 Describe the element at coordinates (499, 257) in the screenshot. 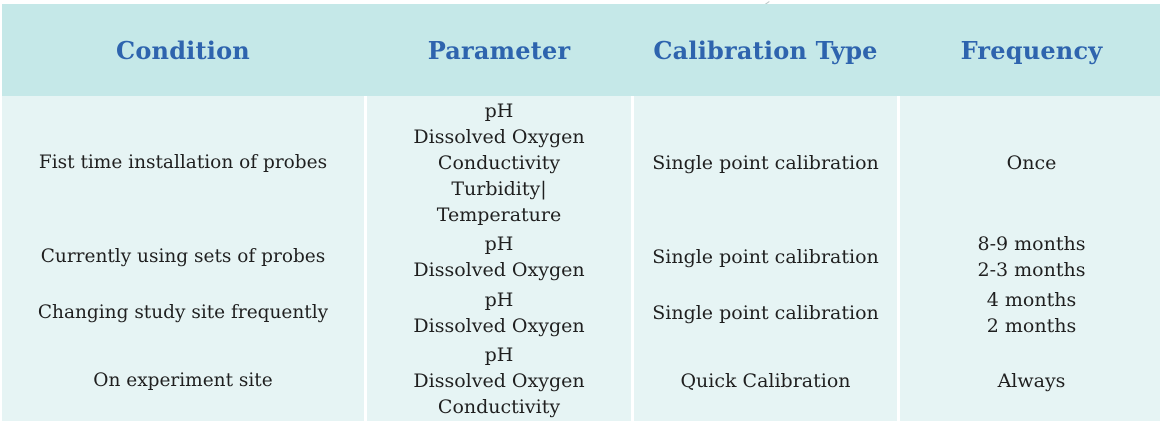

I see `row-2-parameters: pH Dissolved Oxygen` at that location.